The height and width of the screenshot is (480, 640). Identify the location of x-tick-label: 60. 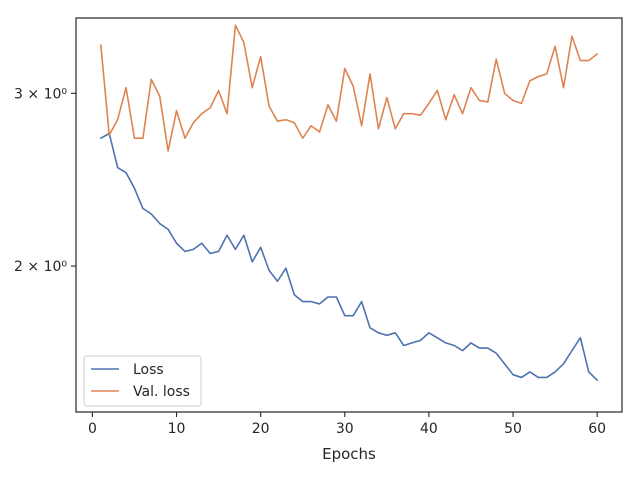
(597, 429).